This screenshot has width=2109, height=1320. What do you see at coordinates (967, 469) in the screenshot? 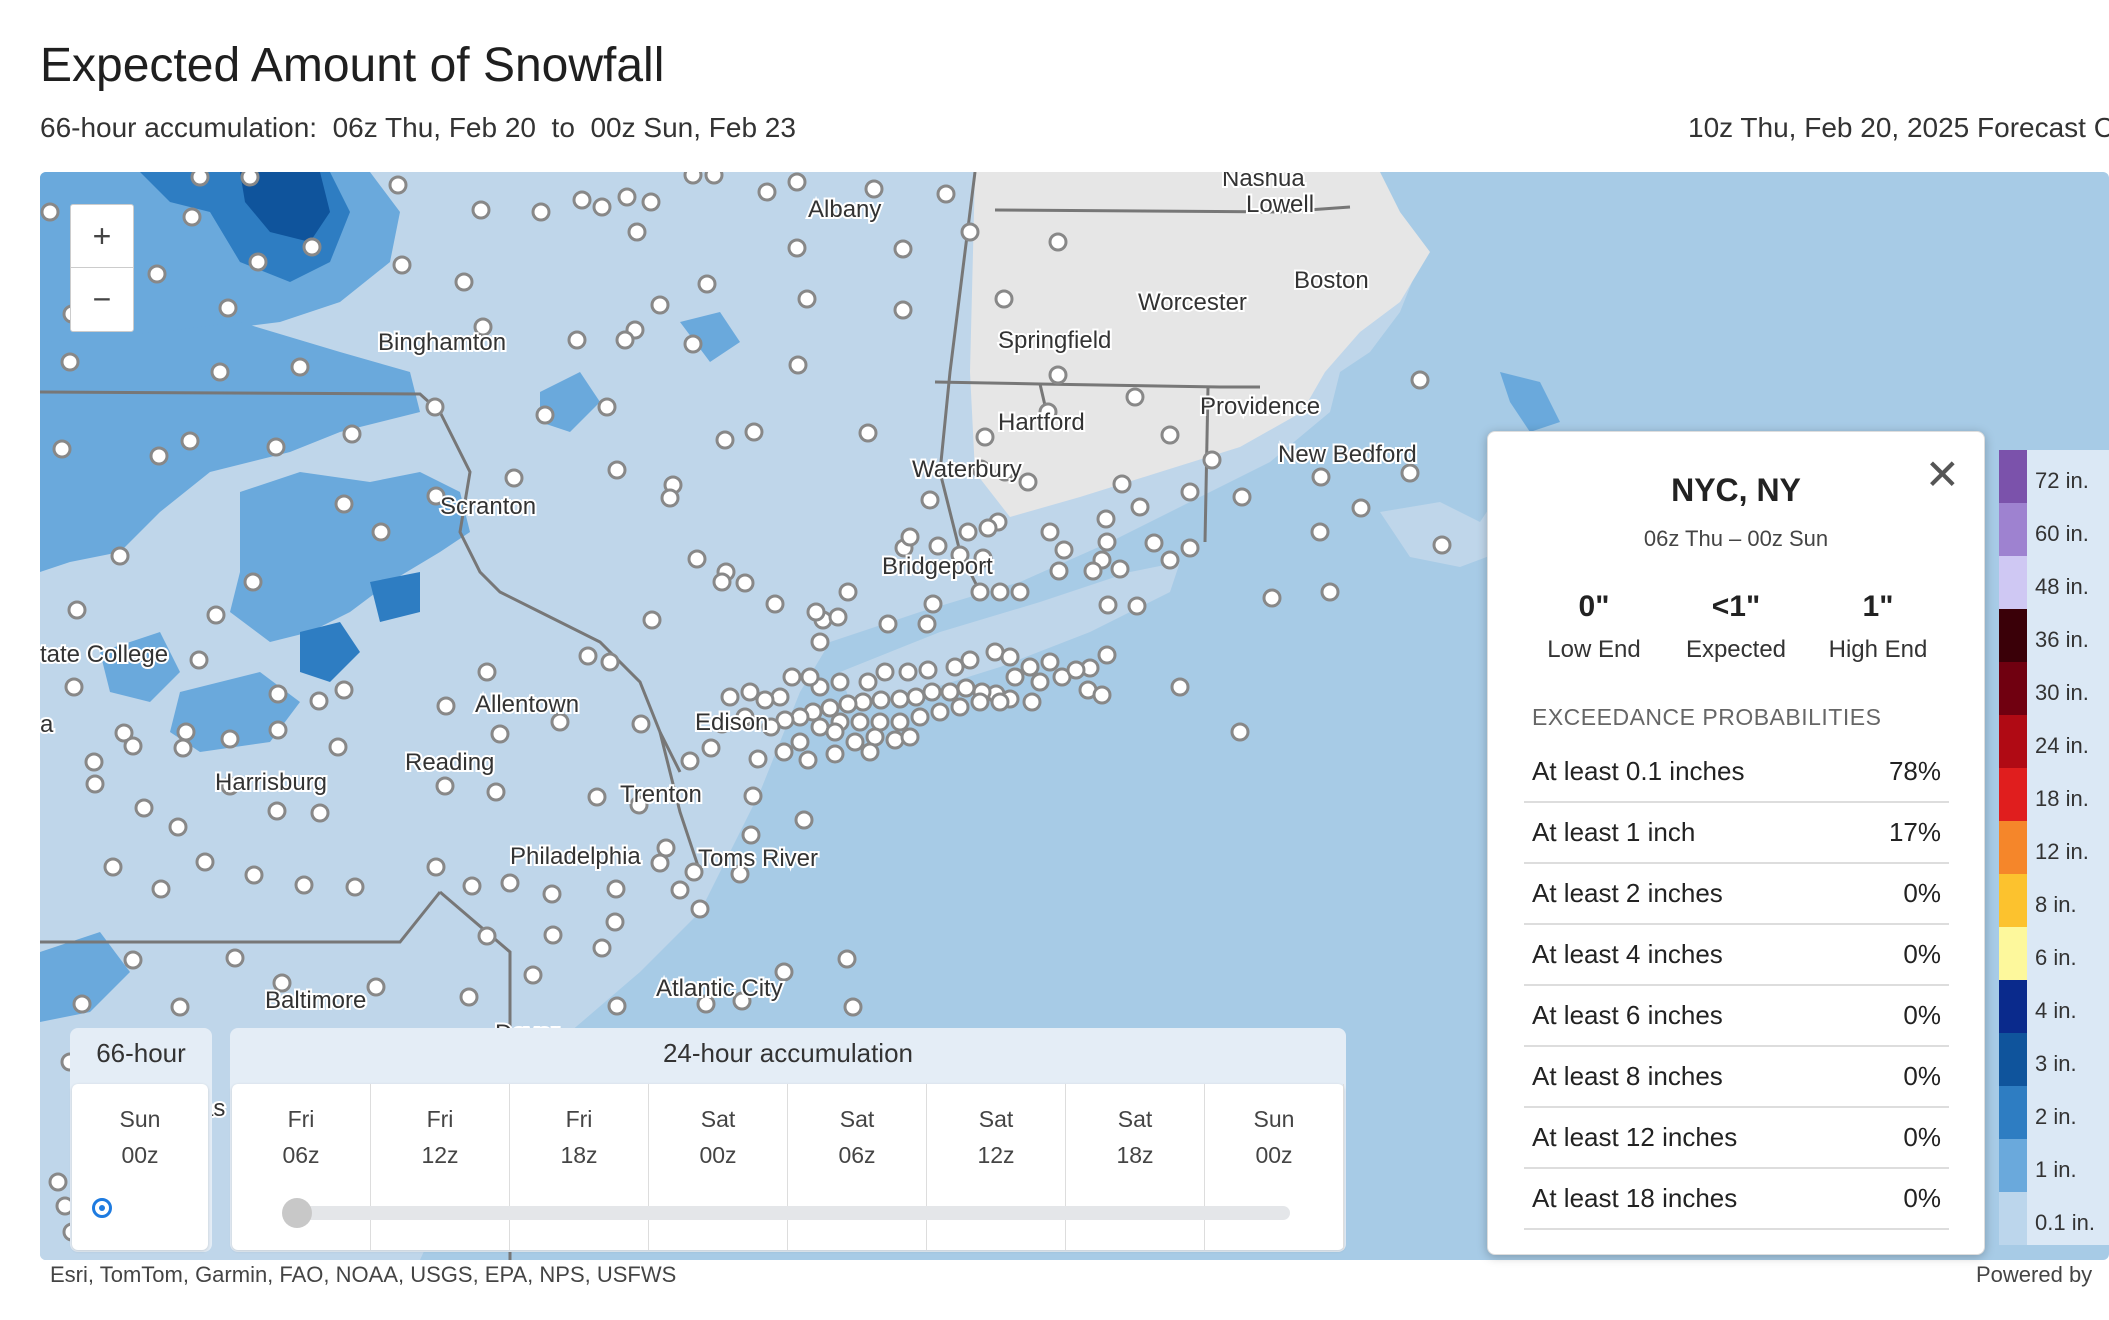
I see `city-label: Waterbury` at bounding box center [967, 469].